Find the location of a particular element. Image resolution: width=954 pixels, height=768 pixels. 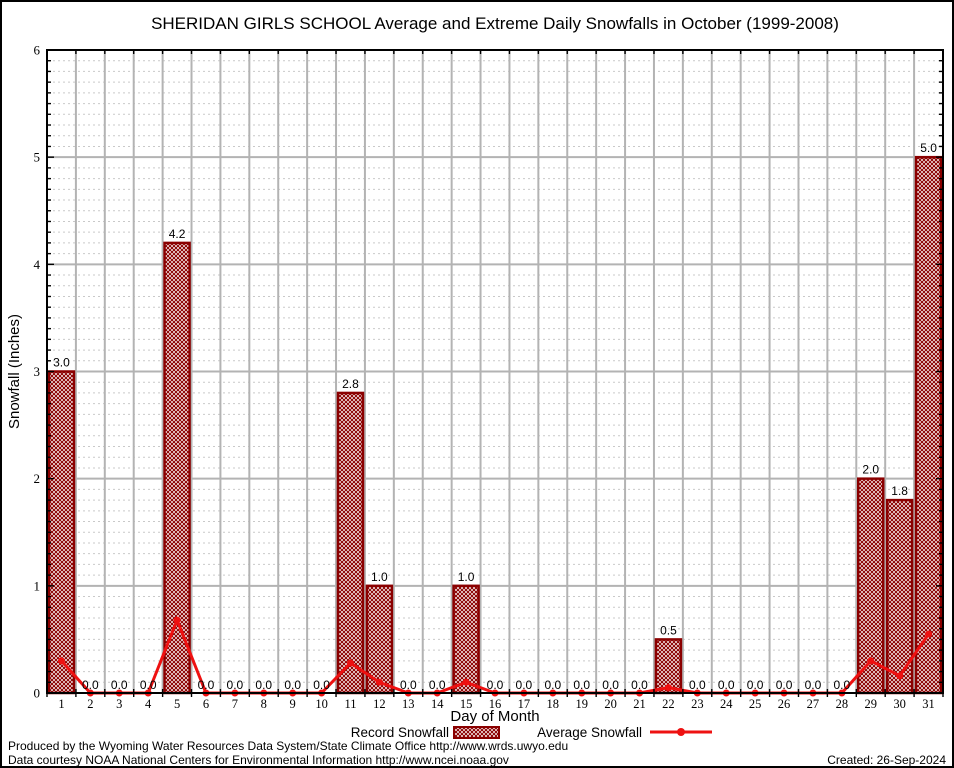

x-tick-label: 5 is located at coordinates (177, 704).